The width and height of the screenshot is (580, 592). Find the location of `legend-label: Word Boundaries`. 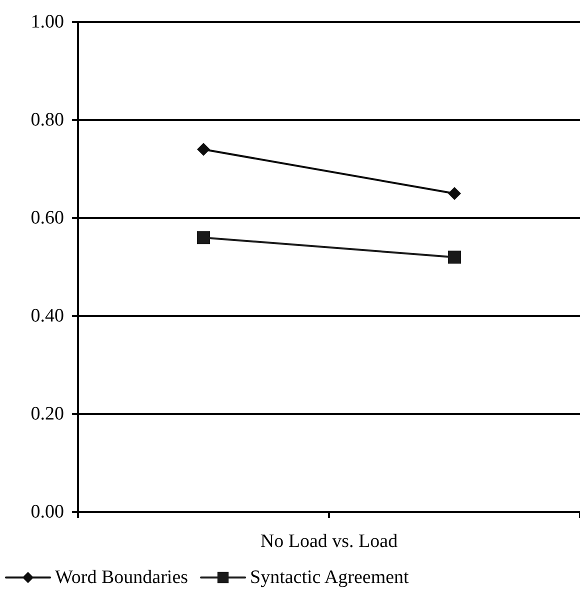

legend-label: Word Boundaries is located at coordinates (121, 577).